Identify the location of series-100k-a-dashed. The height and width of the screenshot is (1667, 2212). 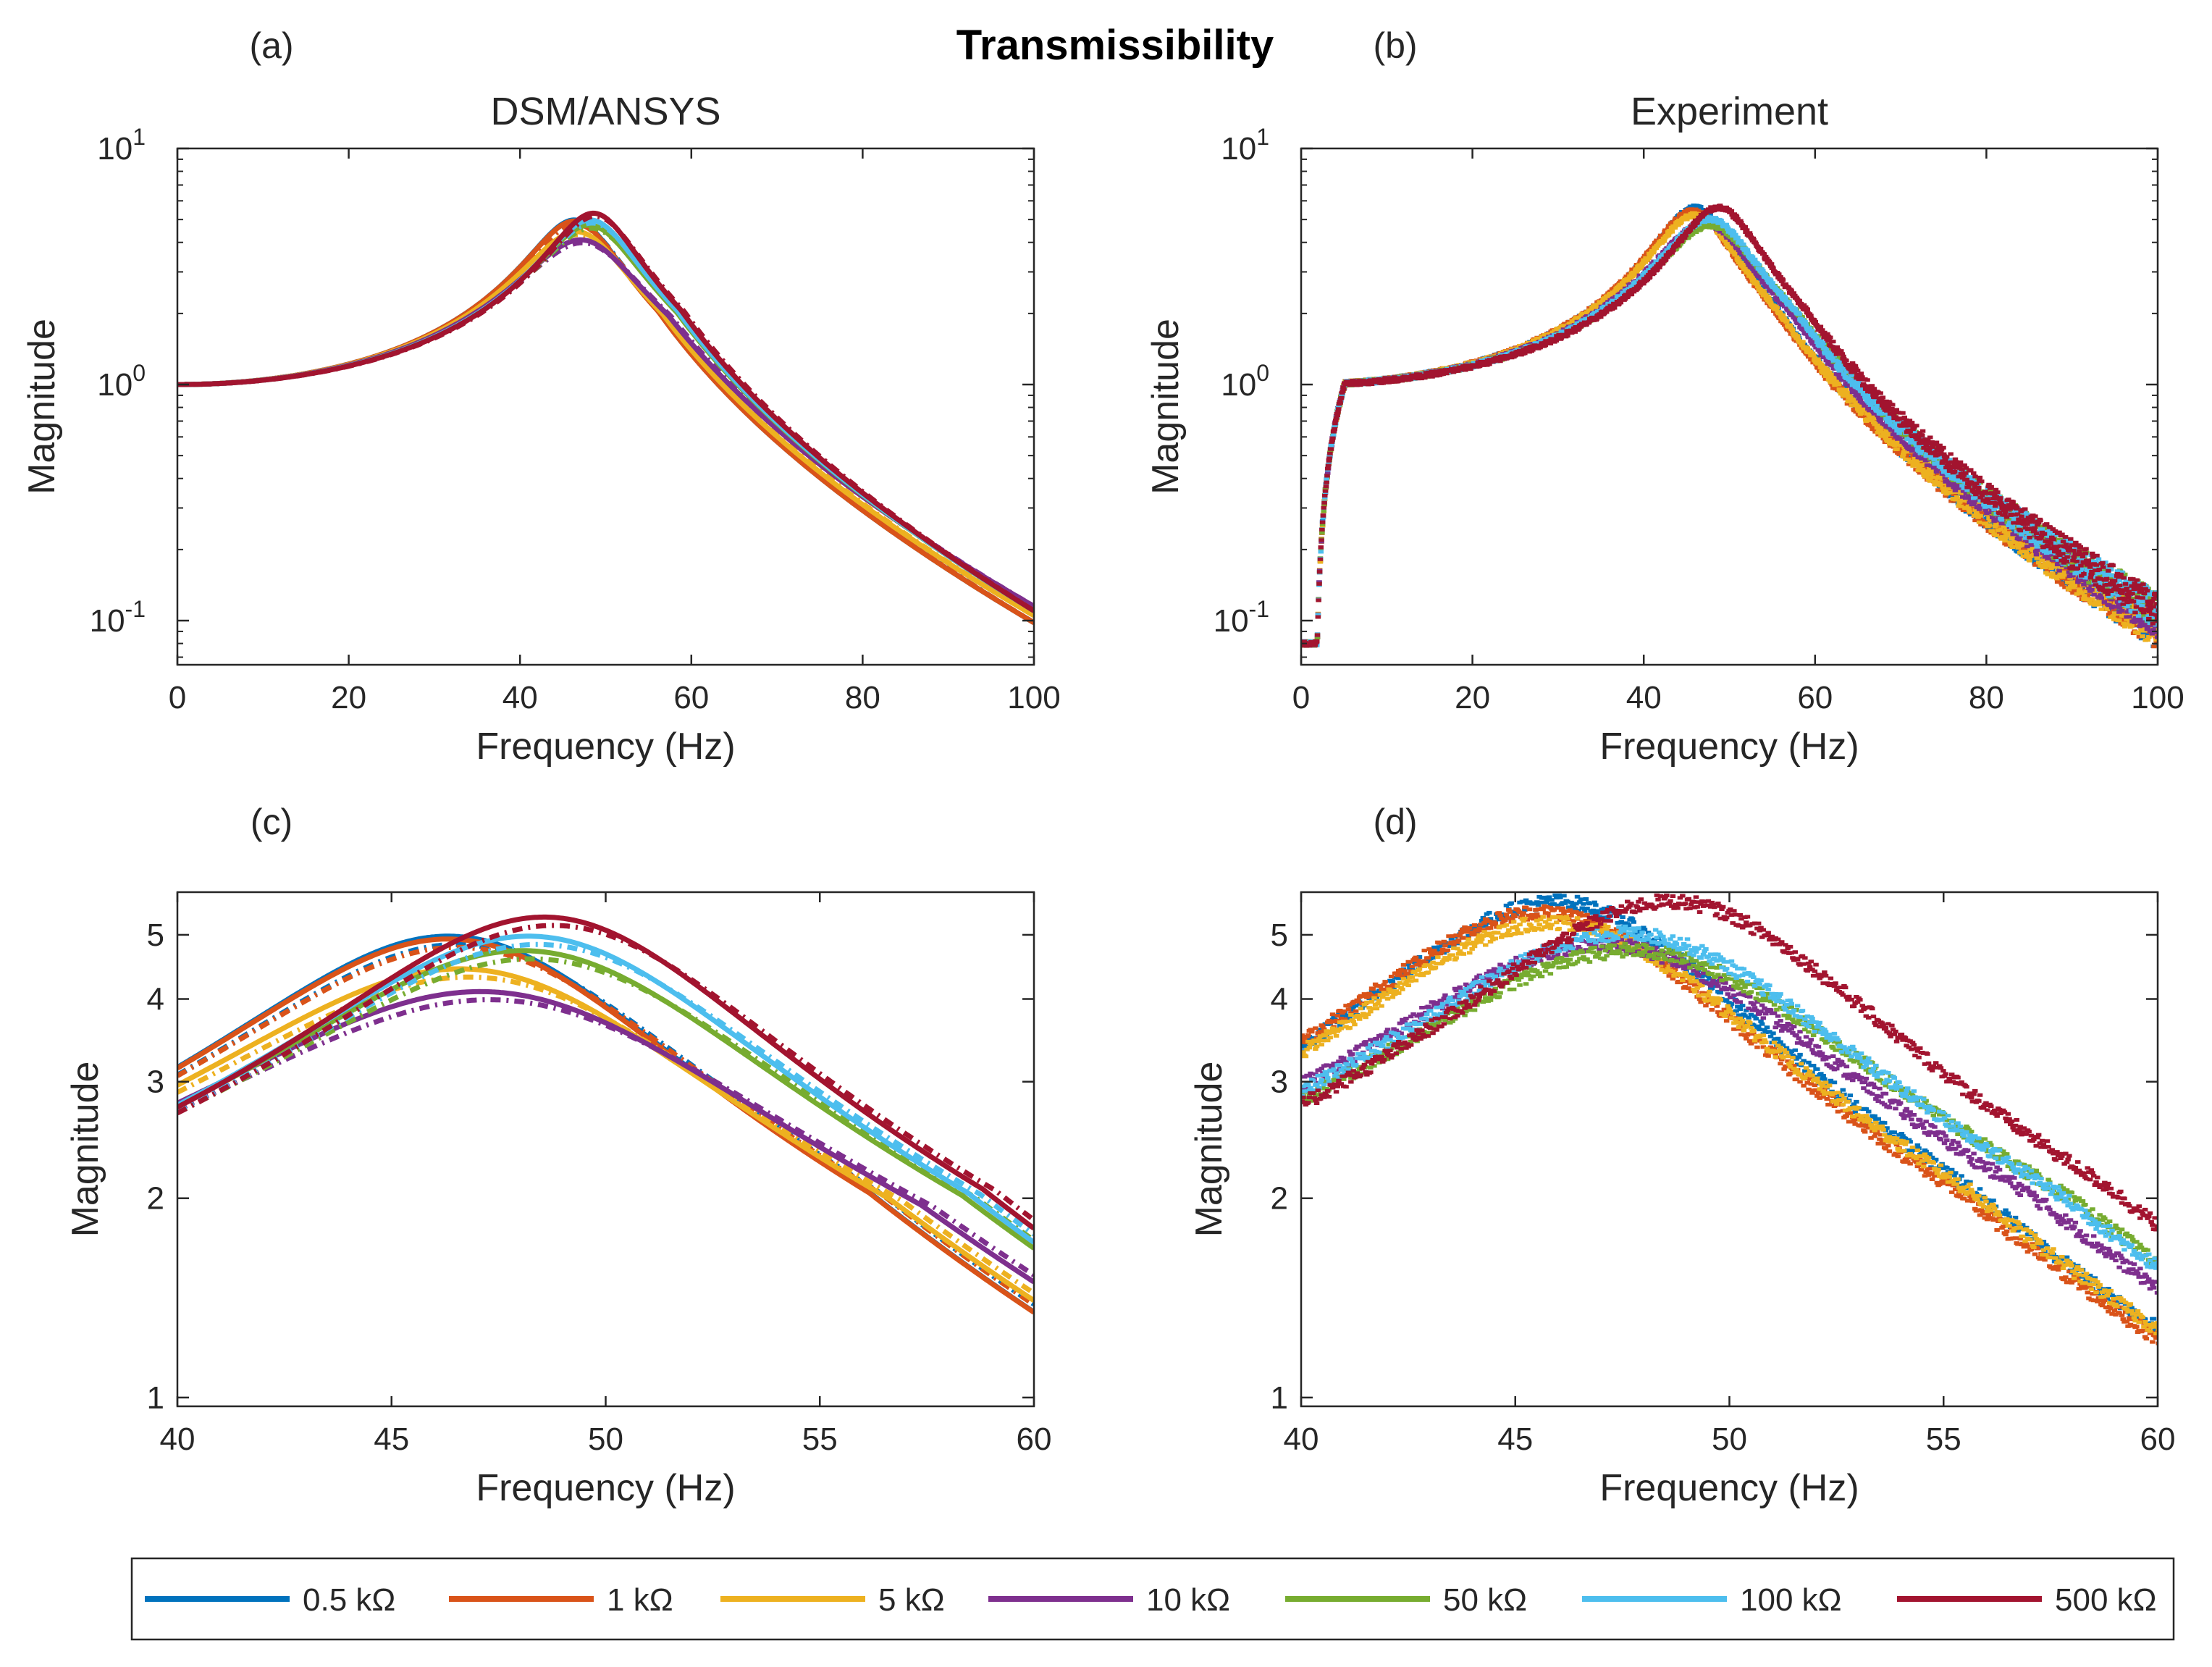
(605, 416).